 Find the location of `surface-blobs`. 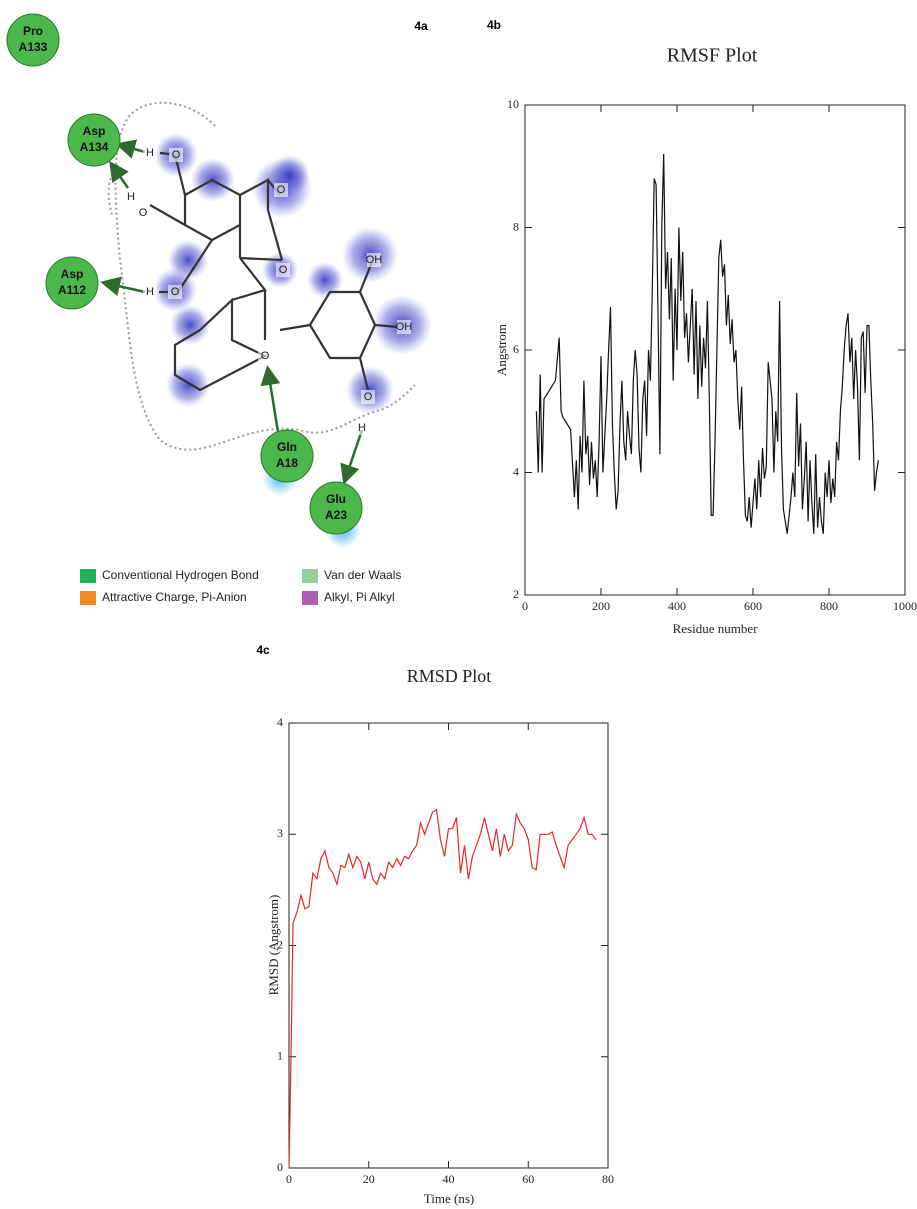

surface-blobs is located at coordinates (292, 273).